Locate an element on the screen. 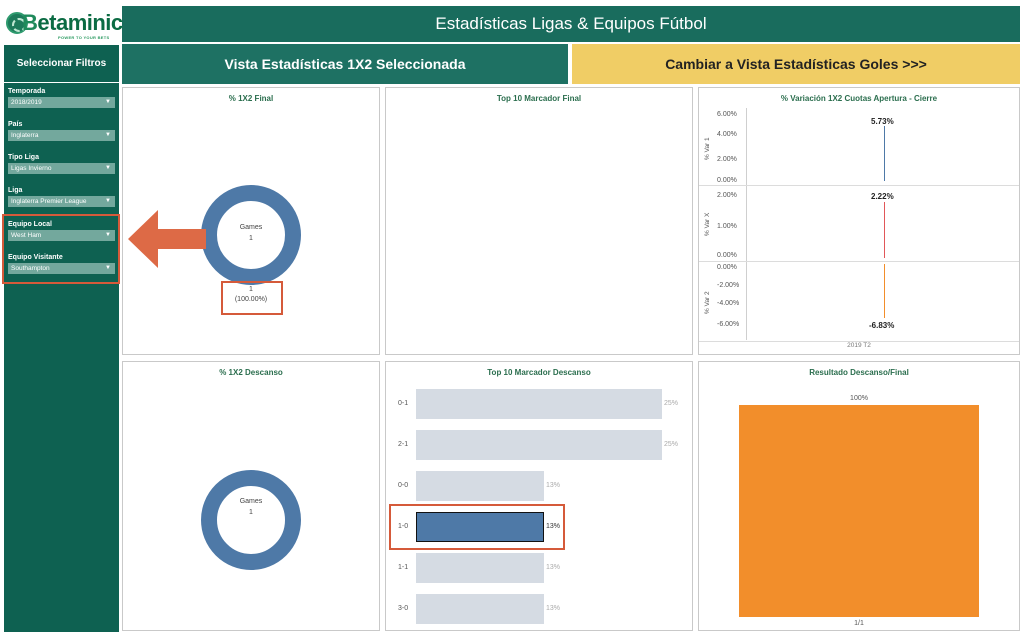  filter-label: Liga is located at coordinates (15, 190).